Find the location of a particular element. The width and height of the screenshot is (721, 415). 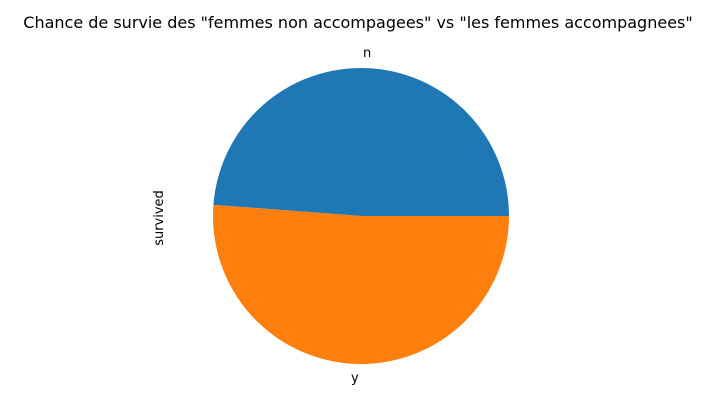

pie-slice-labels: ny is located at coordinates (361, 216).